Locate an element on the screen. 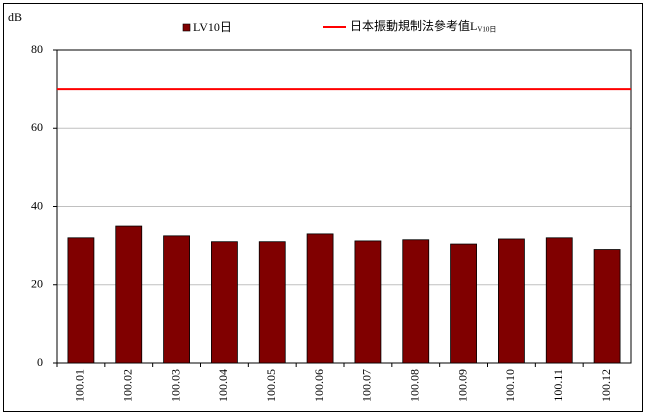 This screenshot has width=647, height=416. legend-label: 日本振動規制法參考值L is located at coordinates (413, 25).